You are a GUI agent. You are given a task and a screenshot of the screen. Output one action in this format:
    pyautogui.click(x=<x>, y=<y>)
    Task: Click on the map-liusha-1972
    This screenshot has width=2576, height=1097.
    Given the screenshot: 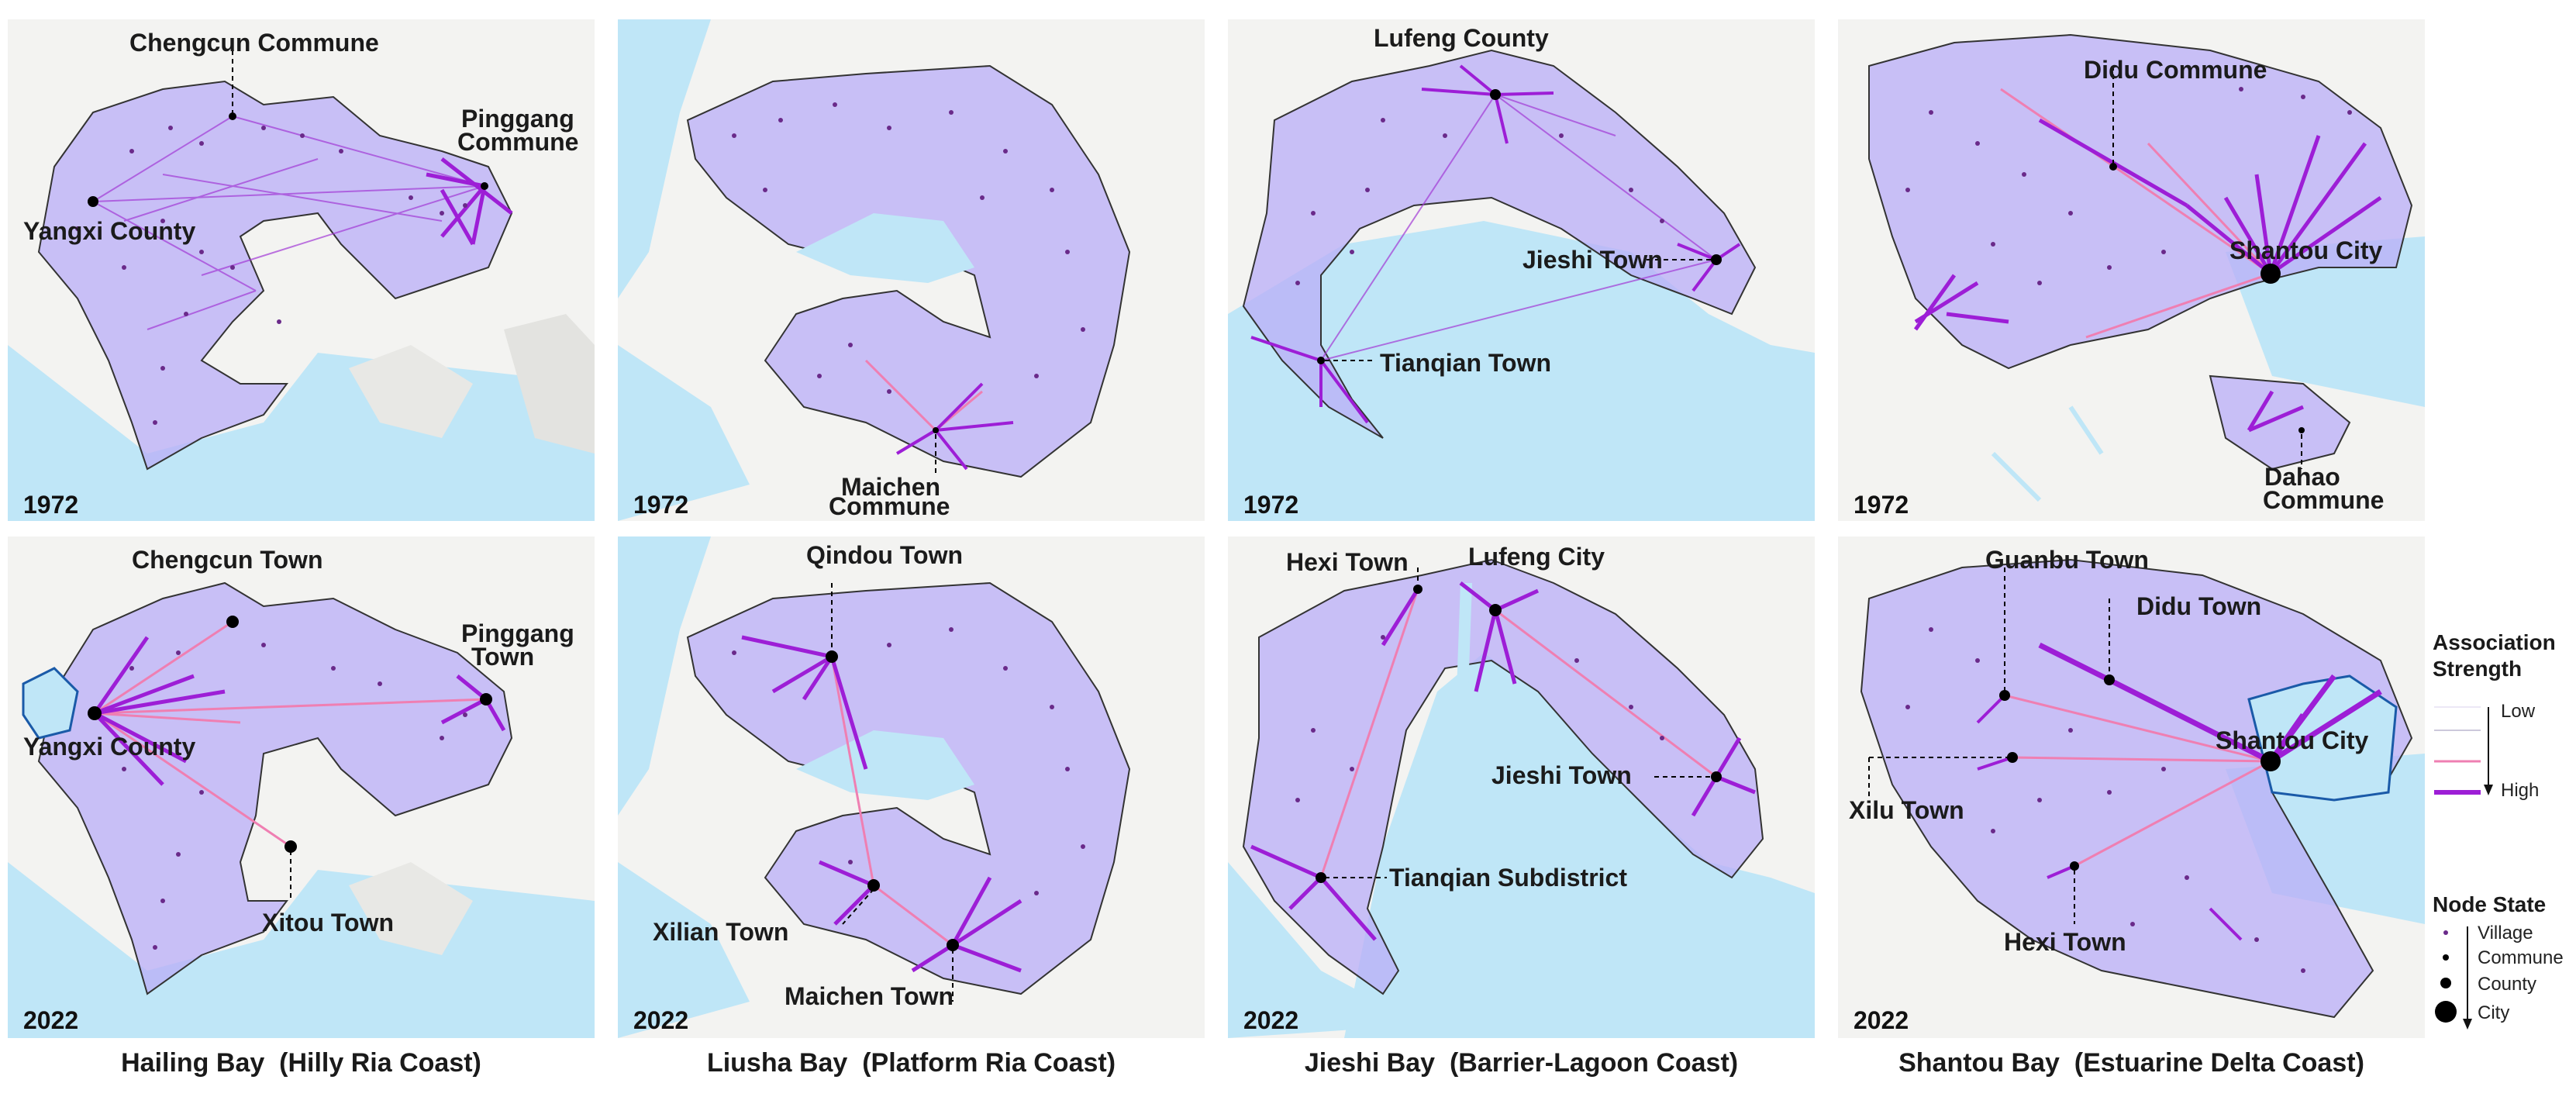 What is the action you would take?
    pyautogui.click(x=911, y=270)
    